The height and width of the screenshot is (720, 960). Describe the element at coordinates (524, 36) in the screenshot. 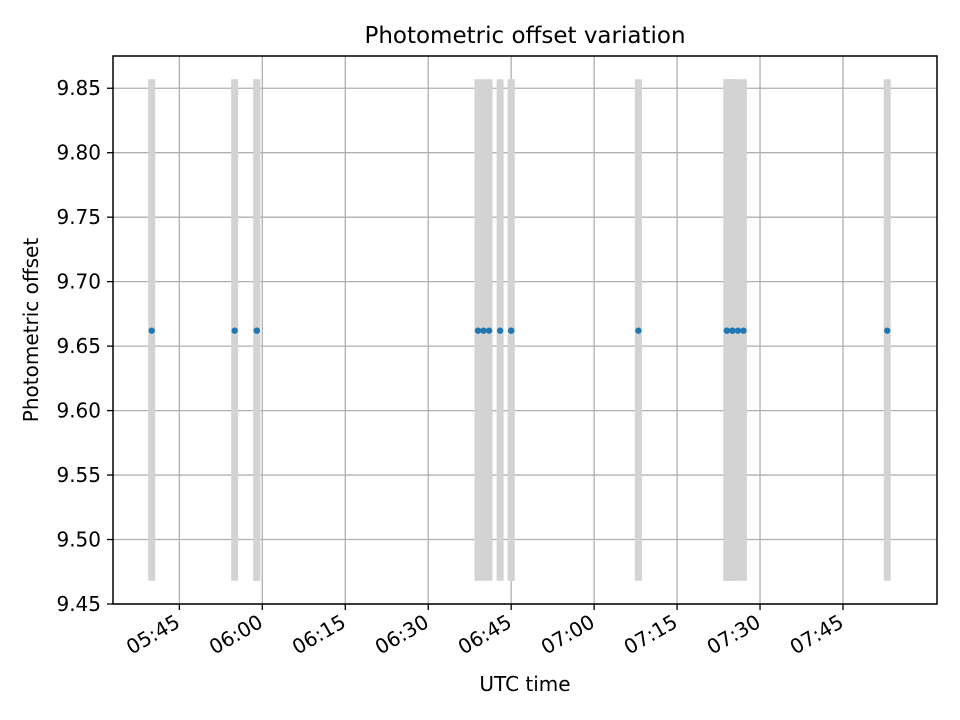

I see `chart-title: Photometric offset variation` at that location.